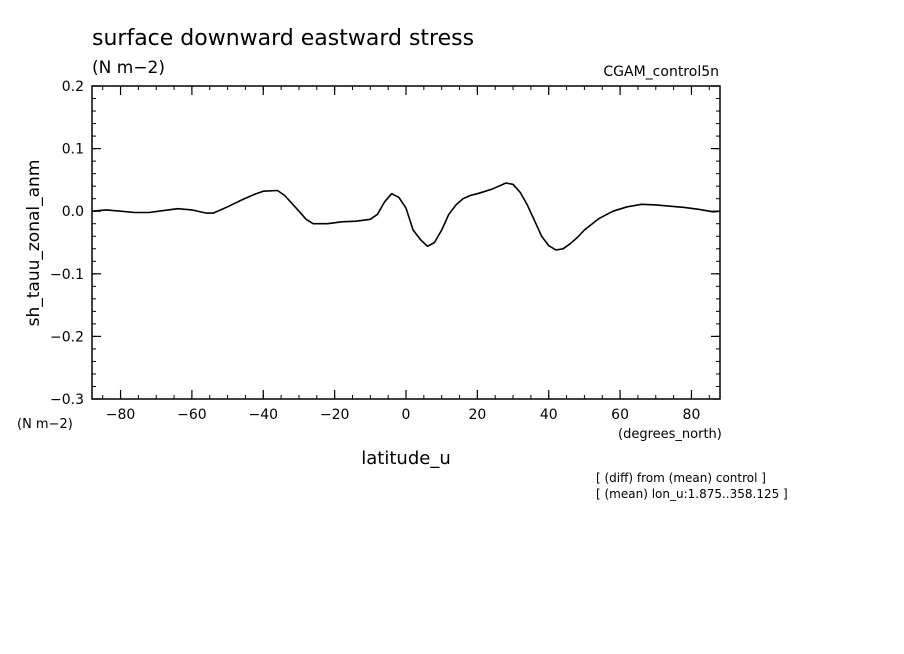 The height and width of the screenshot is (654, 904). Describe the element at coordinates (406, 216) in the screenshot. I see `data-line` at that location.